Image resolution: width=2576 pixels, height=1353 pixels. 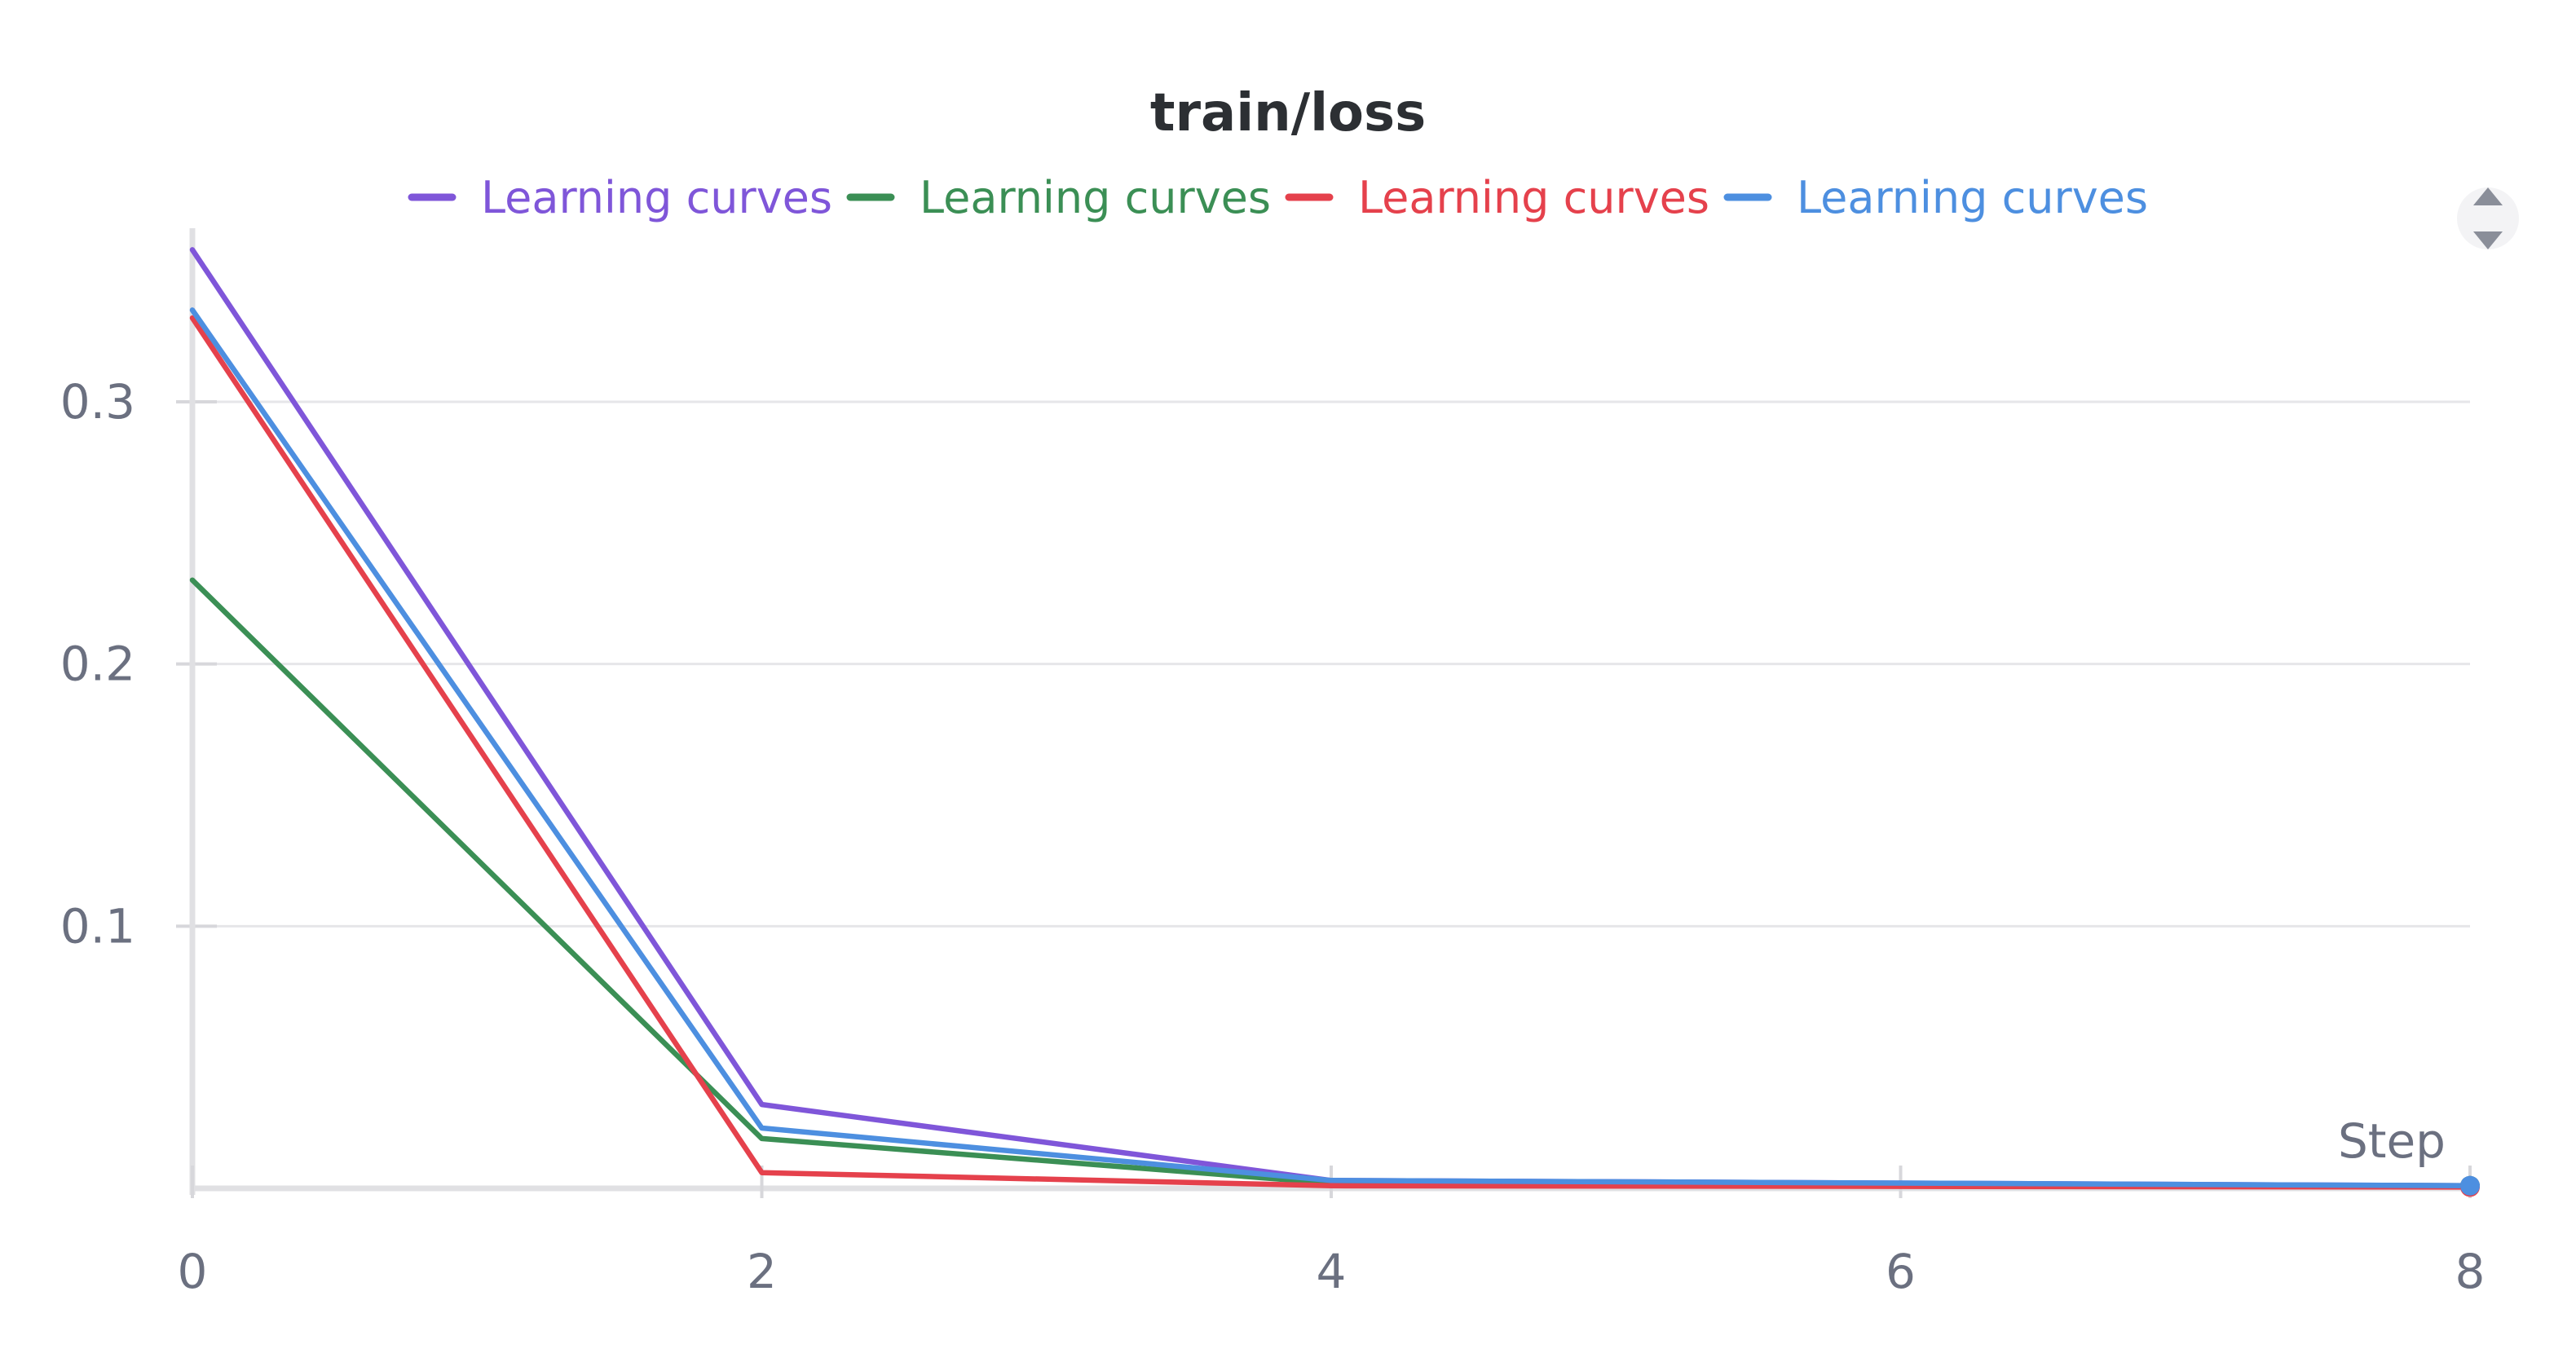 I want to click on x-tick-label: 6, so click(x=1901, y=1271).